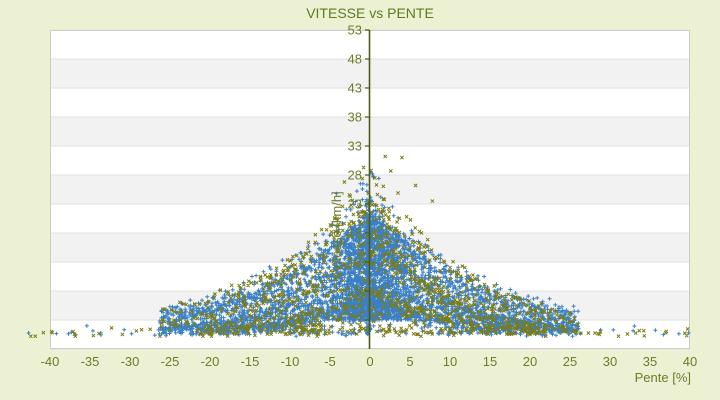 This screenshot has height=400, width=720. Describe the element at coordinates (610, 361) in the screenshot. I see `x-tick-label: 30` at that location.